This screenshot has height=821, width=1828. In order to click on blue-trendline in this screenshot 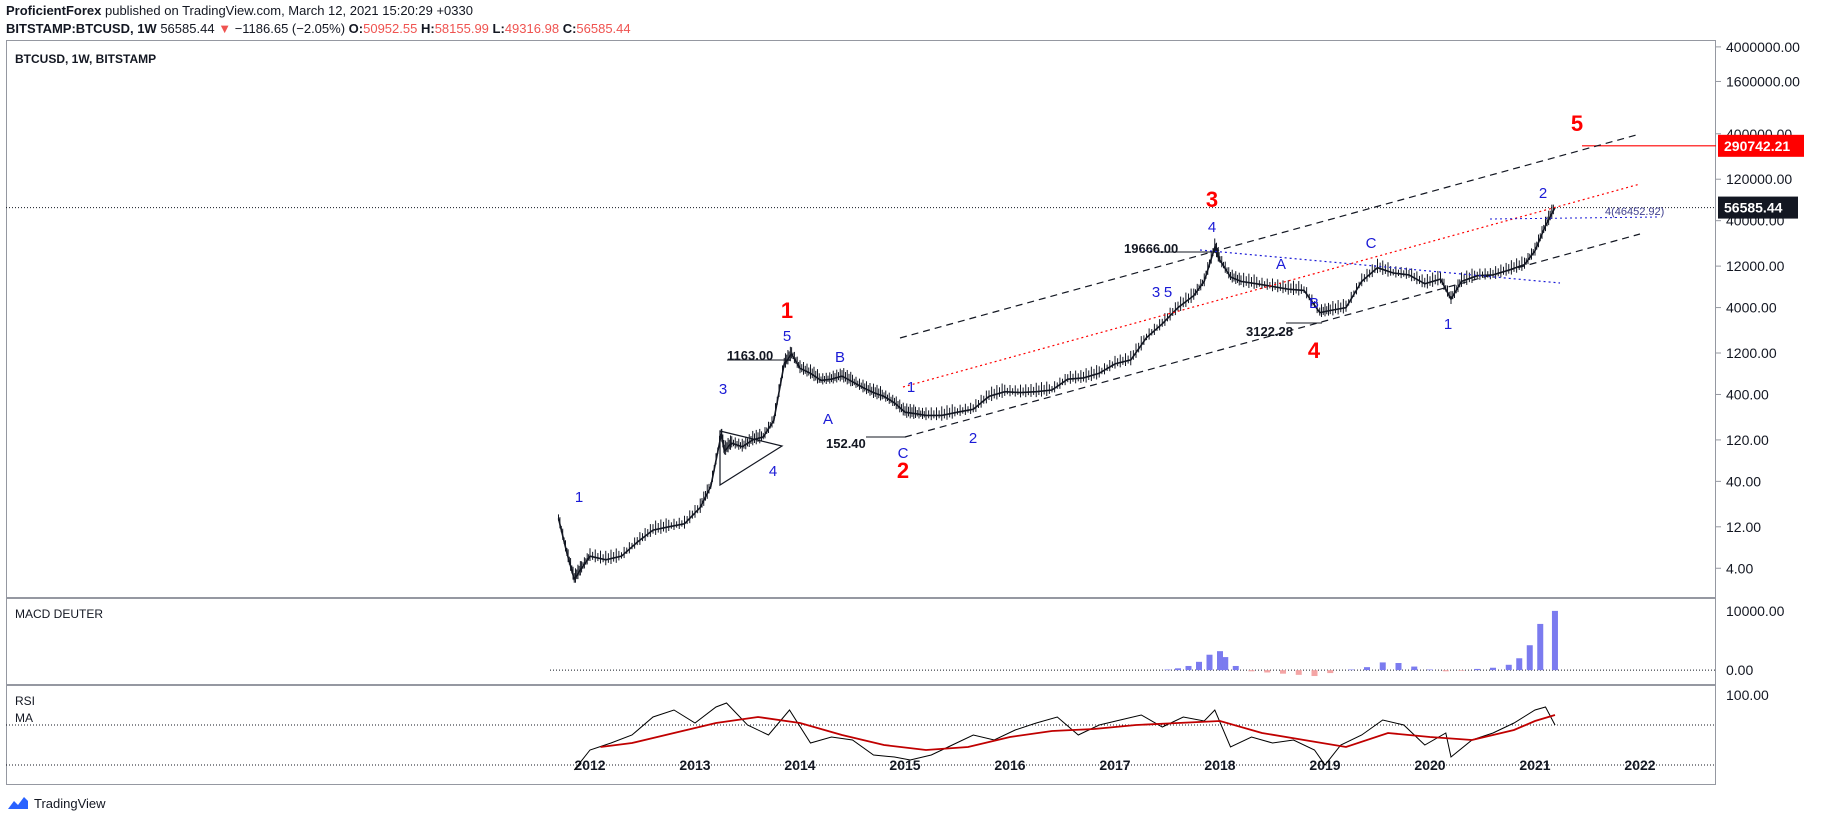, I will do `click(1380, 266)`.